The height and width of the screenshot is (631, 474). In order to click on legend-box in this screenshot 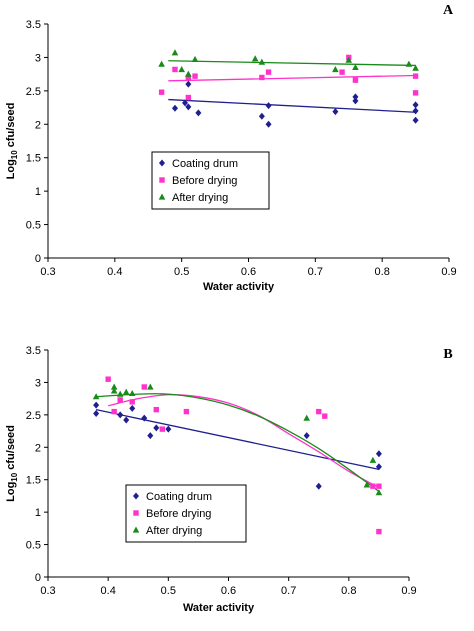, I will do `click(210, 180)`.